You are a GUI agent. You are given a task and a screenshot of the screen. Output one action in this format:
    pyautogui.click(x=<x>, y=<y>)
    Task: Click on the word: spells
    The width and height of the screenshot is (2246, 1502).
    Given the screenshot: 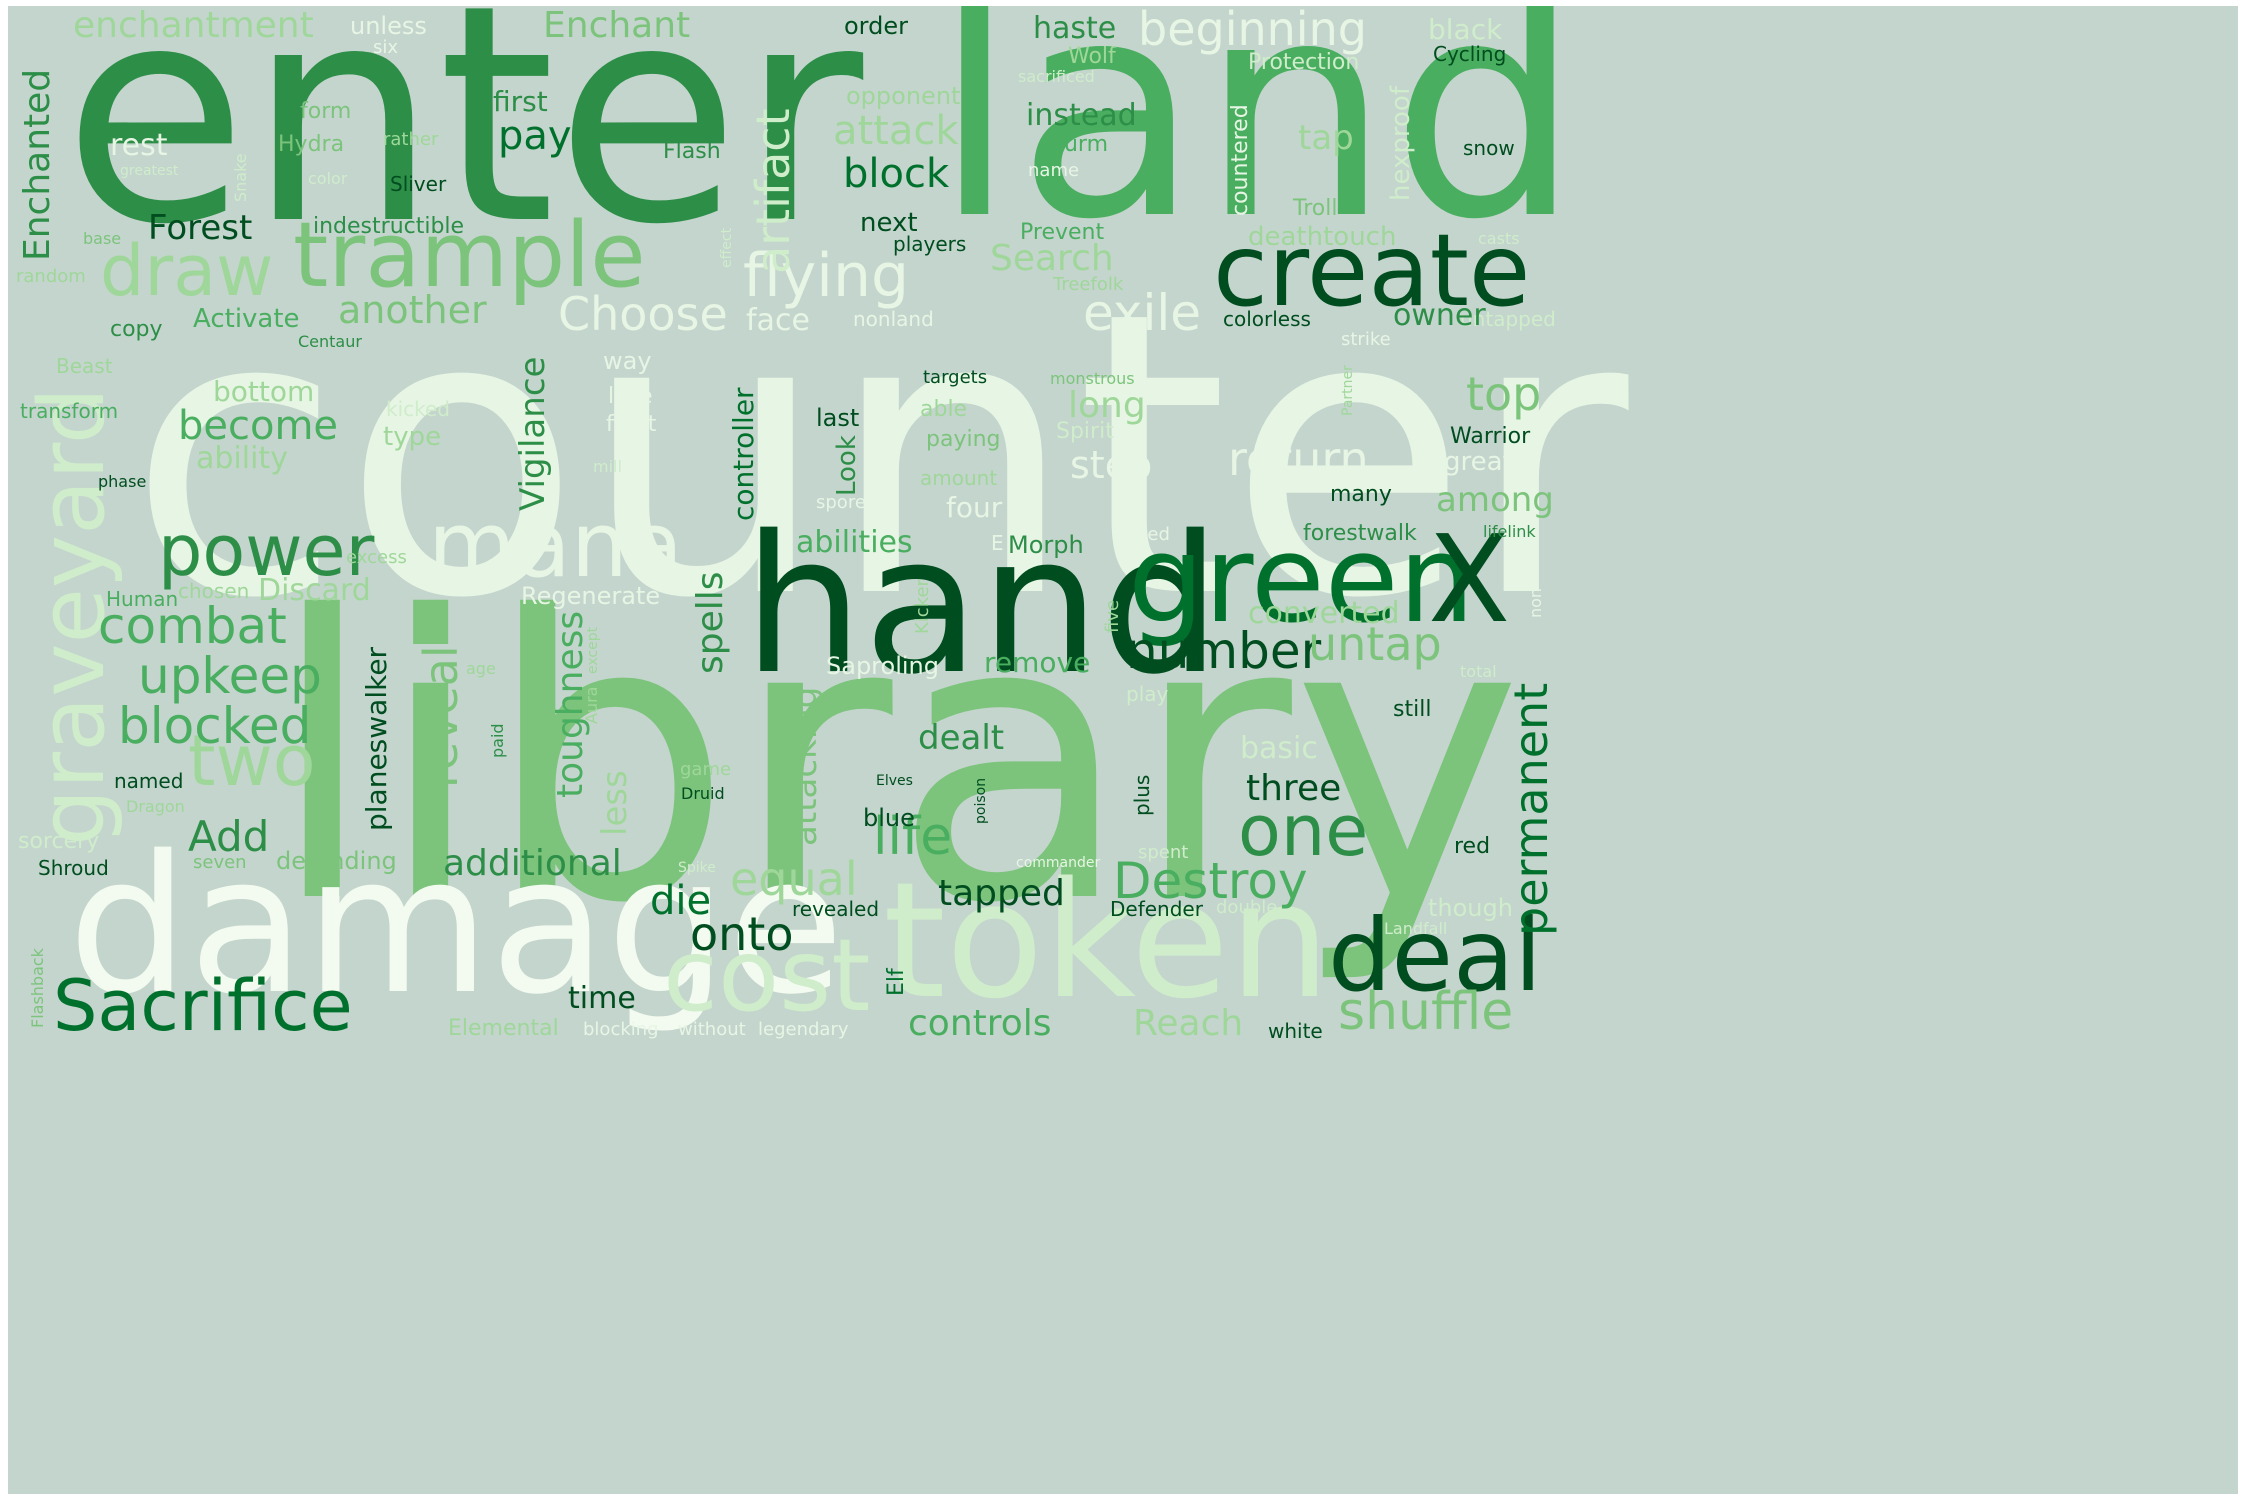 What is the action you would take?
    pyautogui.click(x=710, y=622)
    